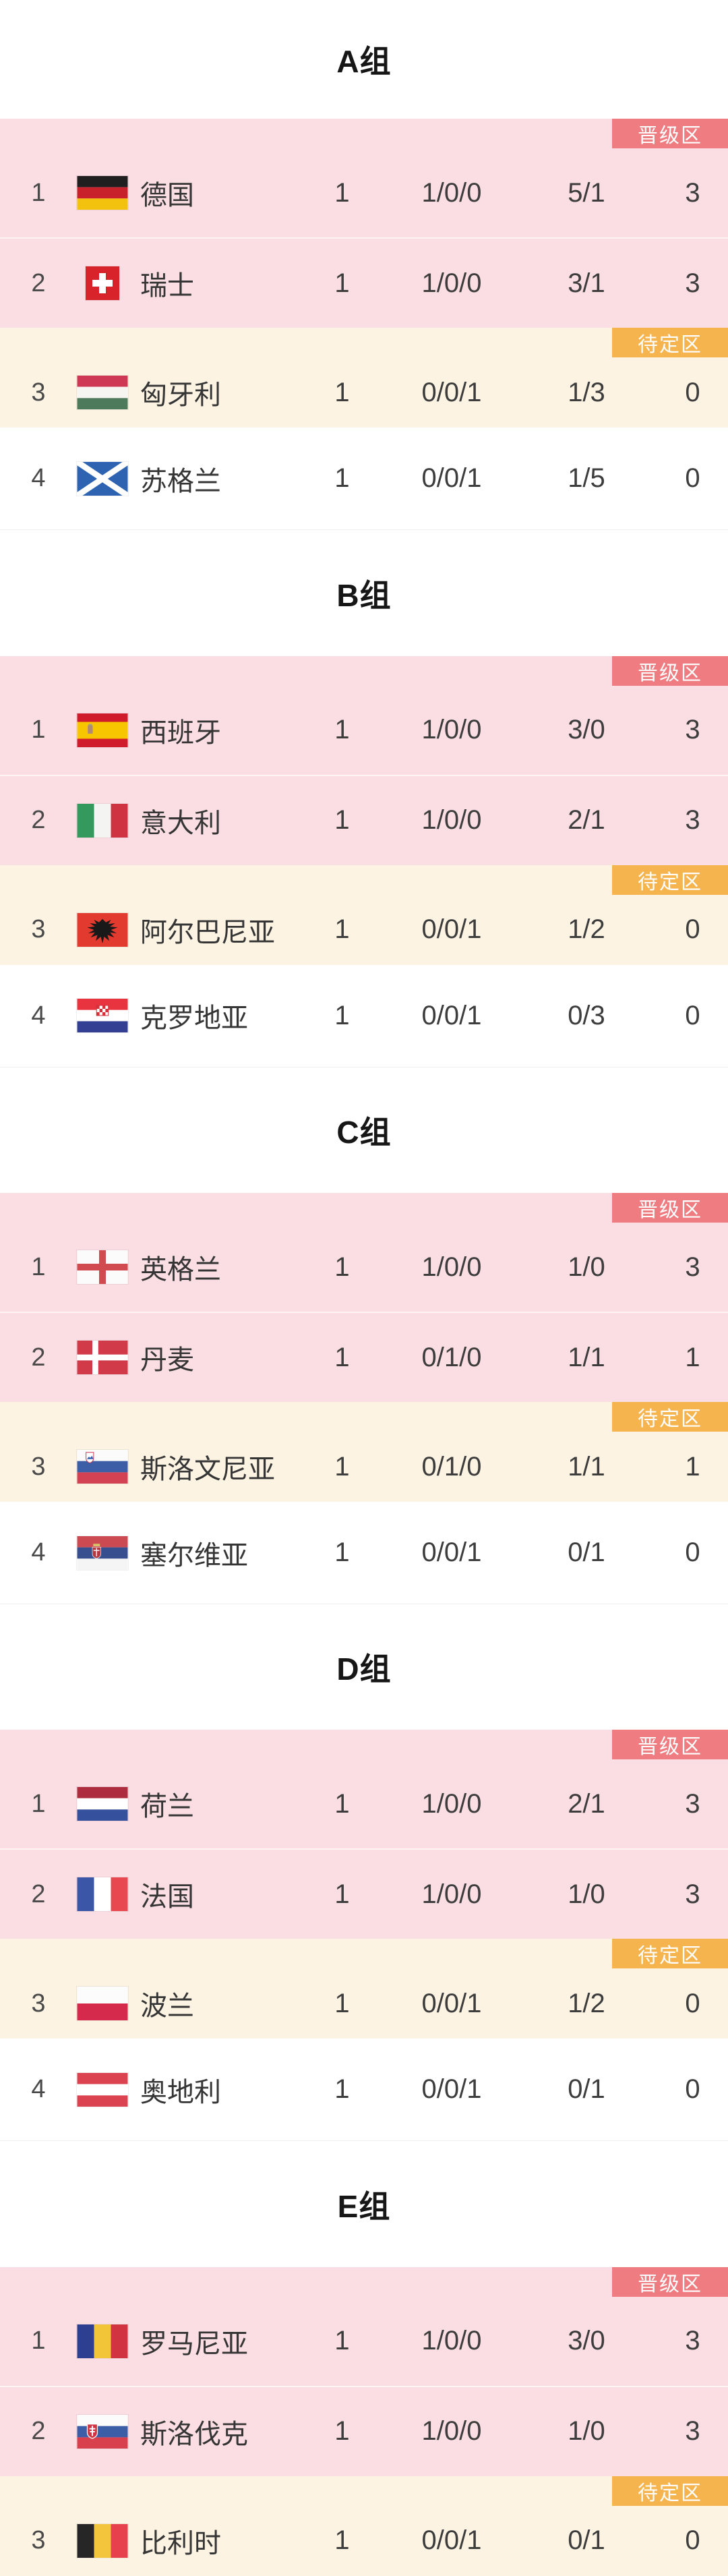 The width and height of the screenshot is (728, 2576). Describe the element at coordinates (167, 2006) in the screenshot. I see `team-name: 波兰` at that location.